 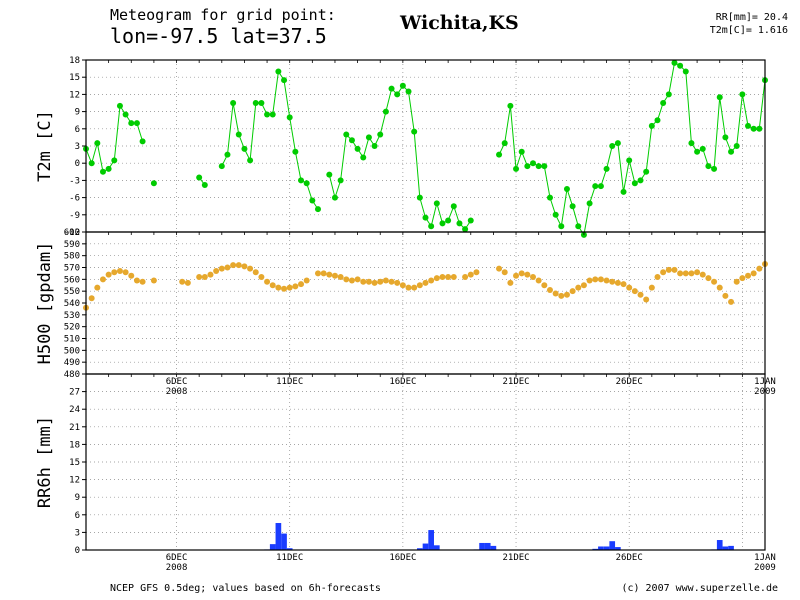 What do you see at coordinates (72, 292) in the screenshot?
I see `y-tick-label: 550` at bounding box center [72, 292].